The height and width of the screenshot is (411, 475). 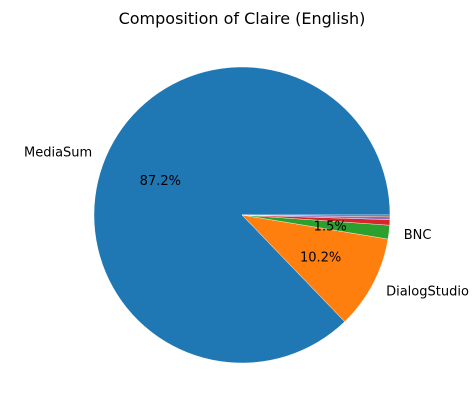 I want to click on slice-label: BNC, so click(x=418, y=235).